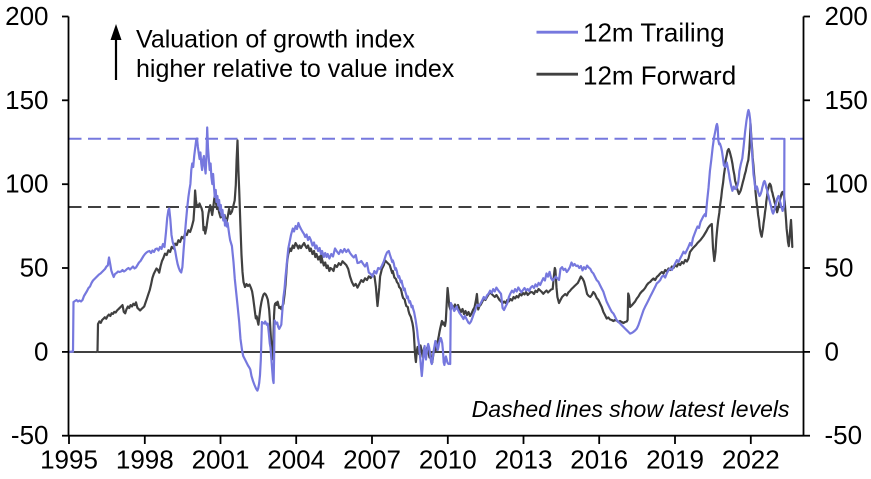 This screenshot has width=871, height=479. What do you see at coordinates (599, 460) in the screenshot?
I see `svg-text: 2016` at bounding box center [599, 460].